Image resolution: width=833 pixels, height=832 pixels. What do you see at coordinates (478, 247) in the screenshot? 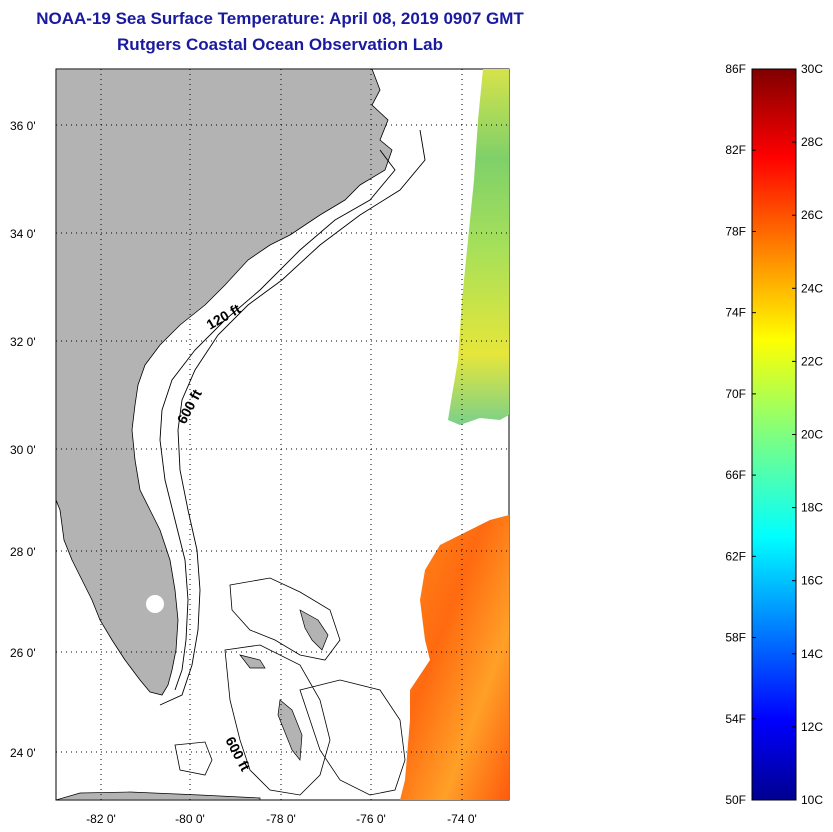
I see `sst-swath-north` at bounding box center [478, 247].